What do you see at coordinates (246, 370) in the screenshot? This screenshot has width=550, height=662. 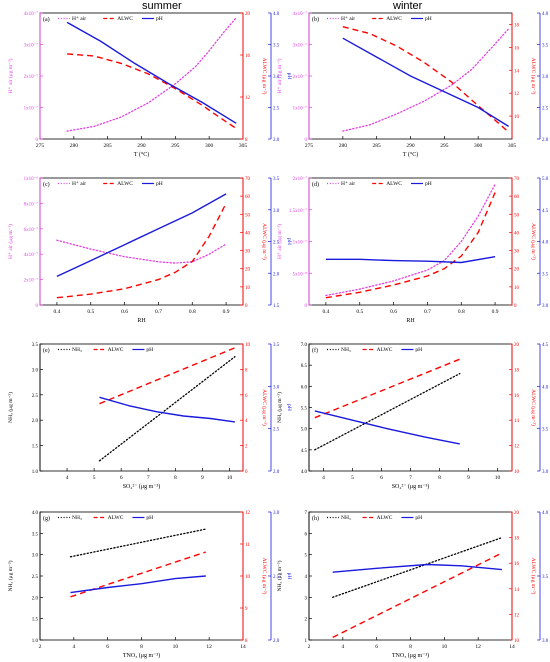 I see `y-tick-label: 8` at bounding box center [246, 370].